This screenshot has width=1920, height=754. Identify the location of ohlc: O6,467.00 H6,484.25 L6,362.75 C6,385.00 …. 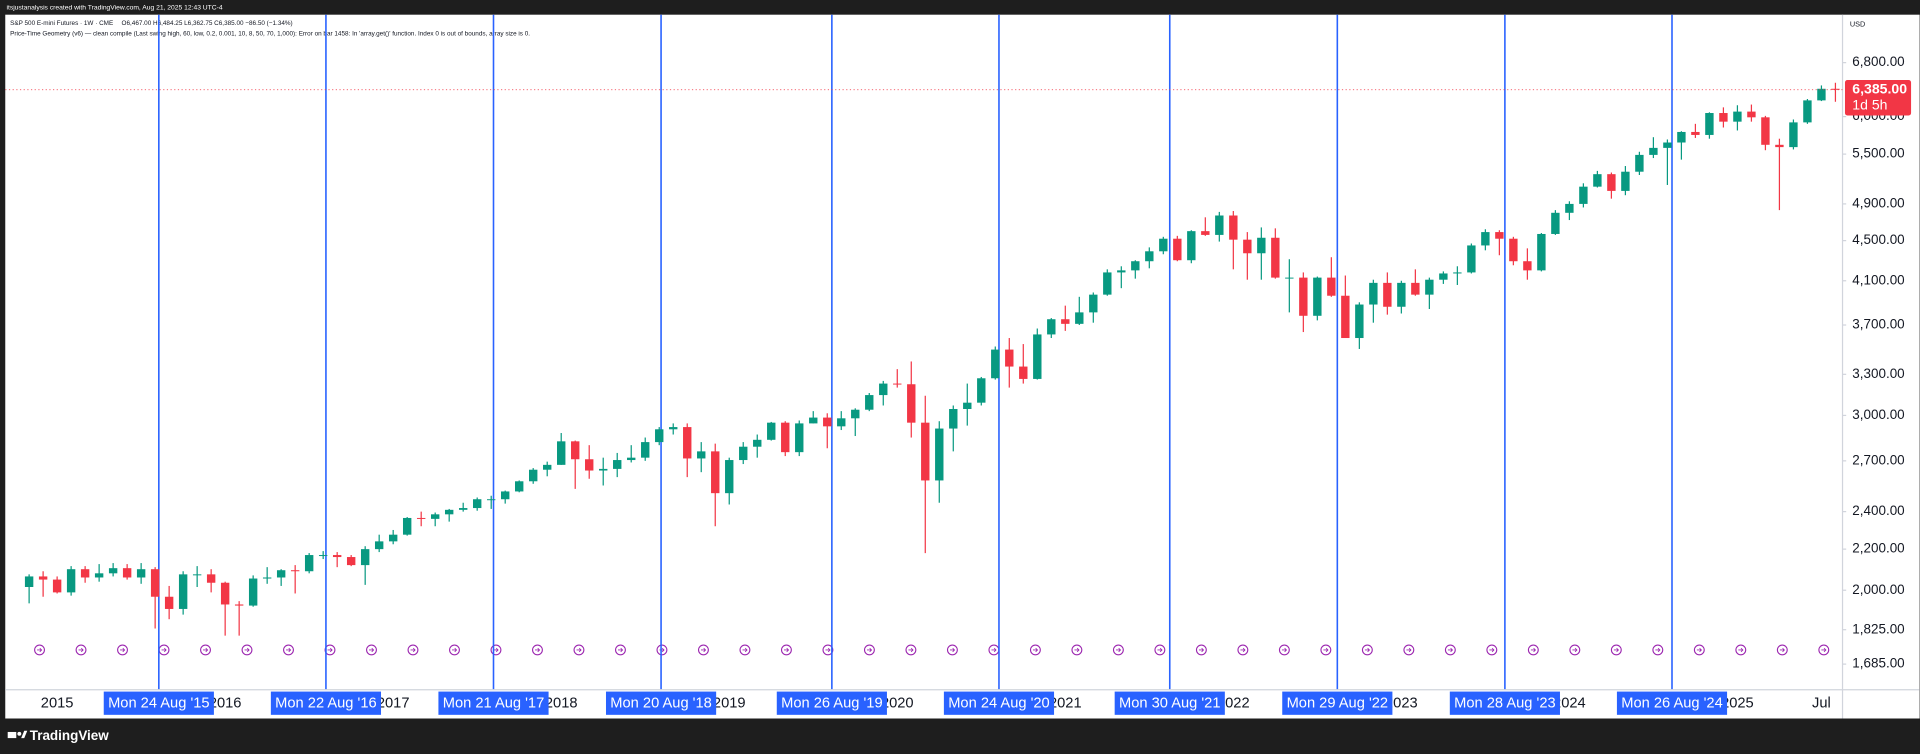
(207, 23).